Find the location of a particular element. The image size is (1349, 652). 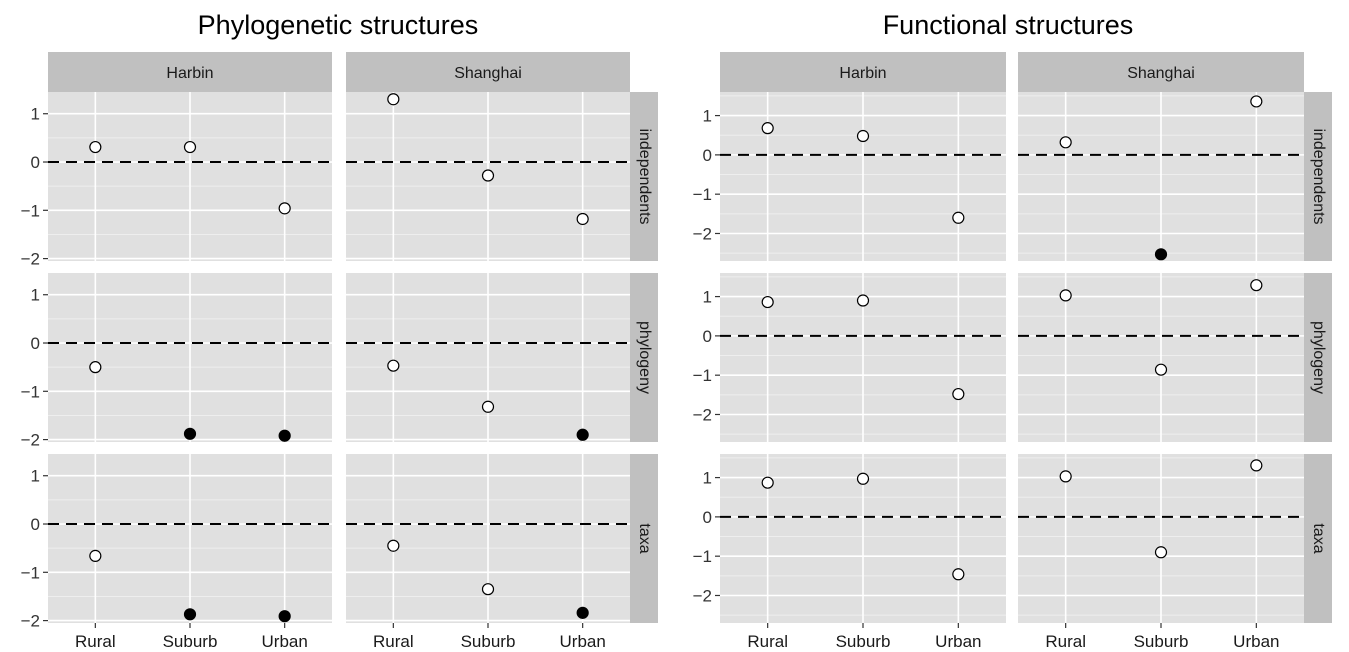

chart-title: Functional structures is located at coordinates (1008, 25).